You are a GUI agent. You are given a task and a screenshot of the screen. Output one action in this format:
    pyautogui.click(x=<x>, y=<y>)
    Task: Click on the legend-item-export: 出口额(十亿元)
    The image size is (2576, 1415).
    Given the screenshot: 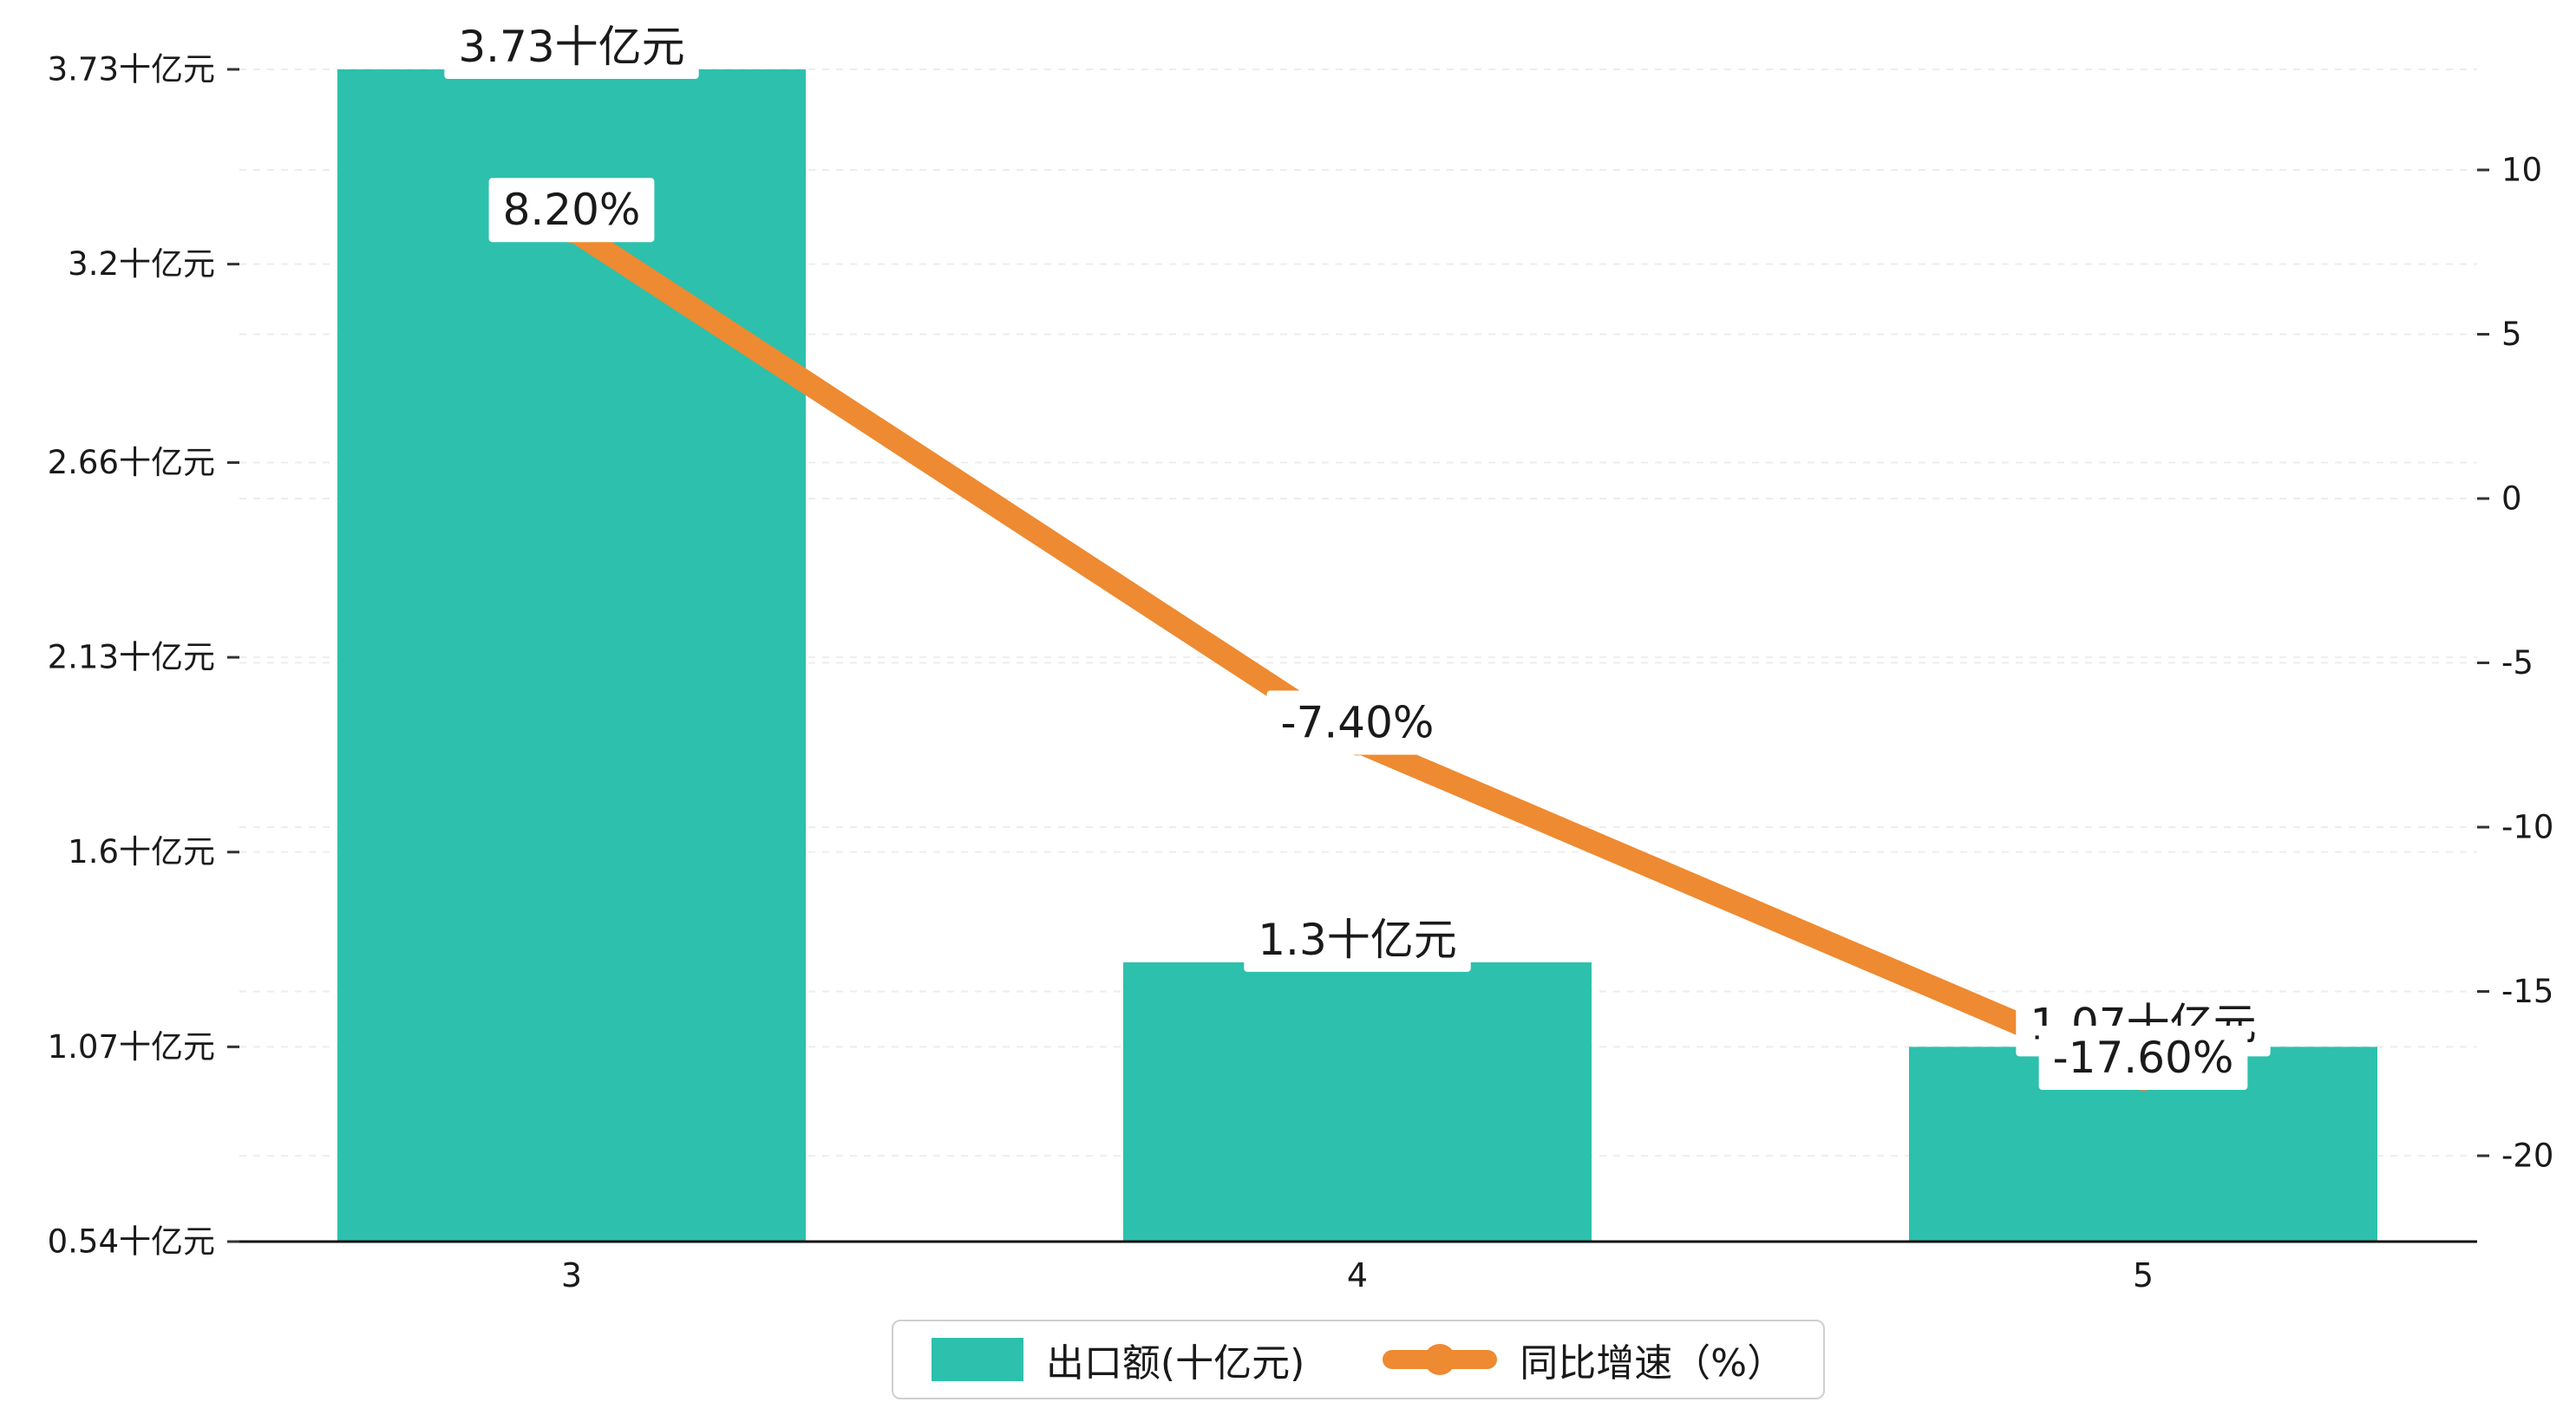 What is the action you would take?
    pyautogui.click(x=1118, y=1359)
    